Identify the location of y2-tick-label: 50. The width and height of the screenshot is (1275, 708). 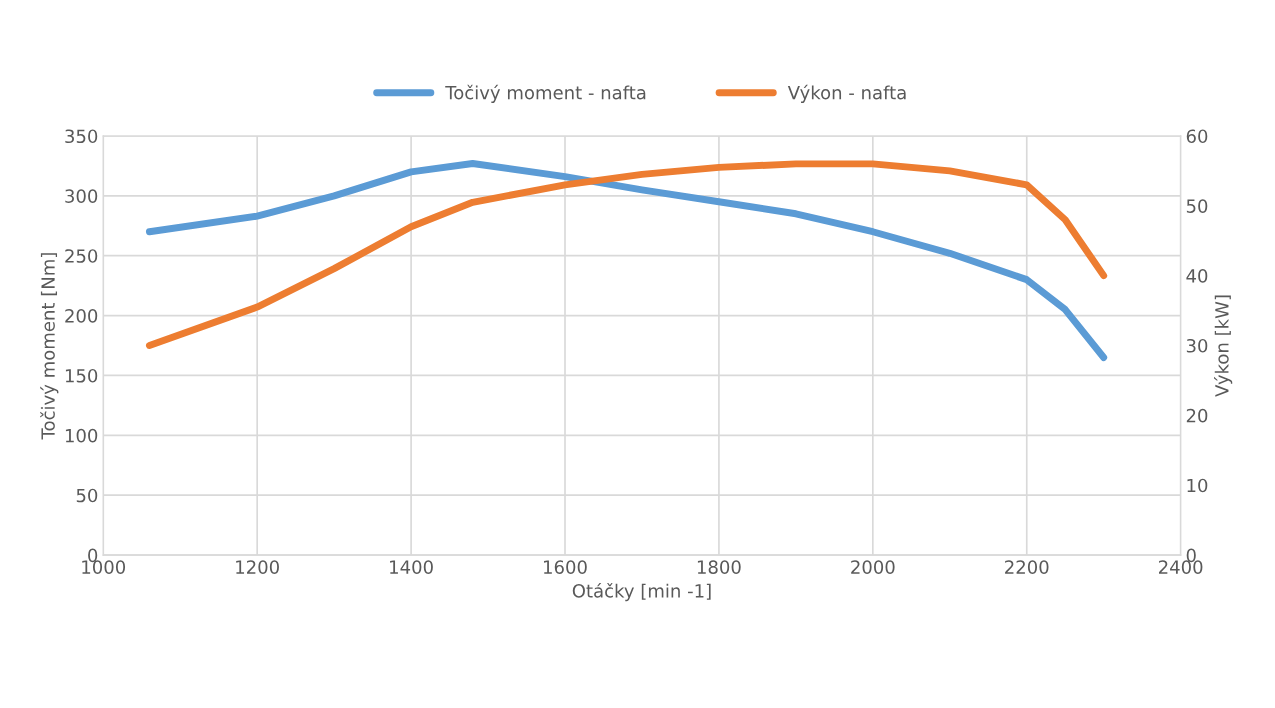
(1197, 206).